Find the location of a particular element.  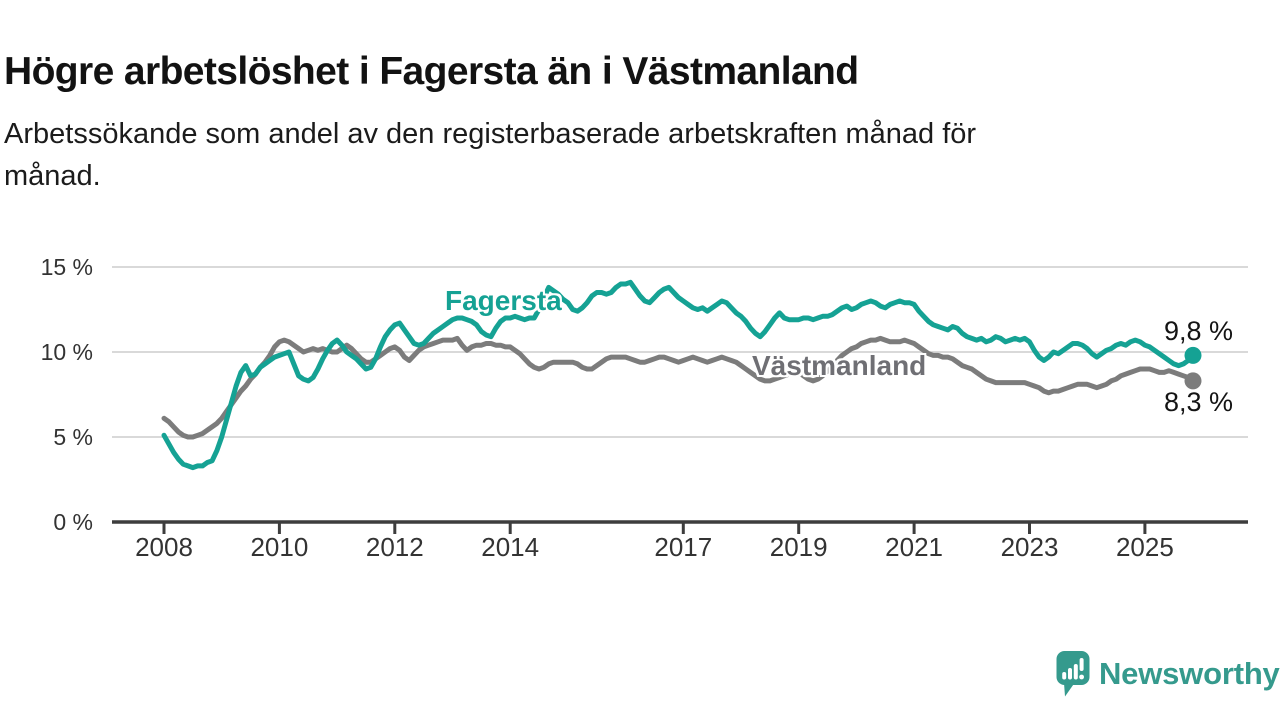

vastmanland-end-dot is located at coordinates (1193, 381).